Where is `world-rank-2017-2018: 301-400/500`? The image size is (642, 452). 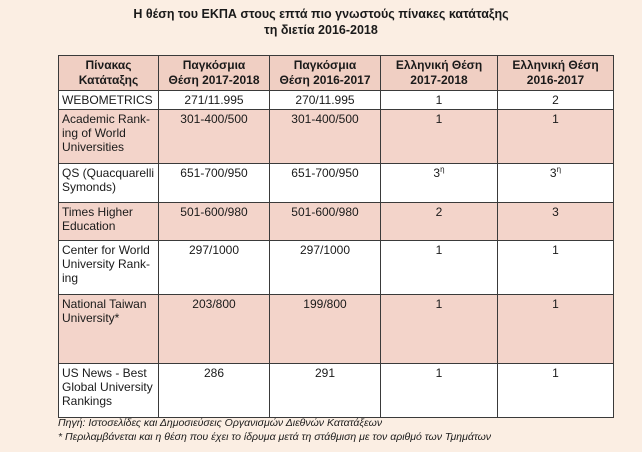
world-rank-2017-2018: 301-400/500 is located at coordinates (214, 136).